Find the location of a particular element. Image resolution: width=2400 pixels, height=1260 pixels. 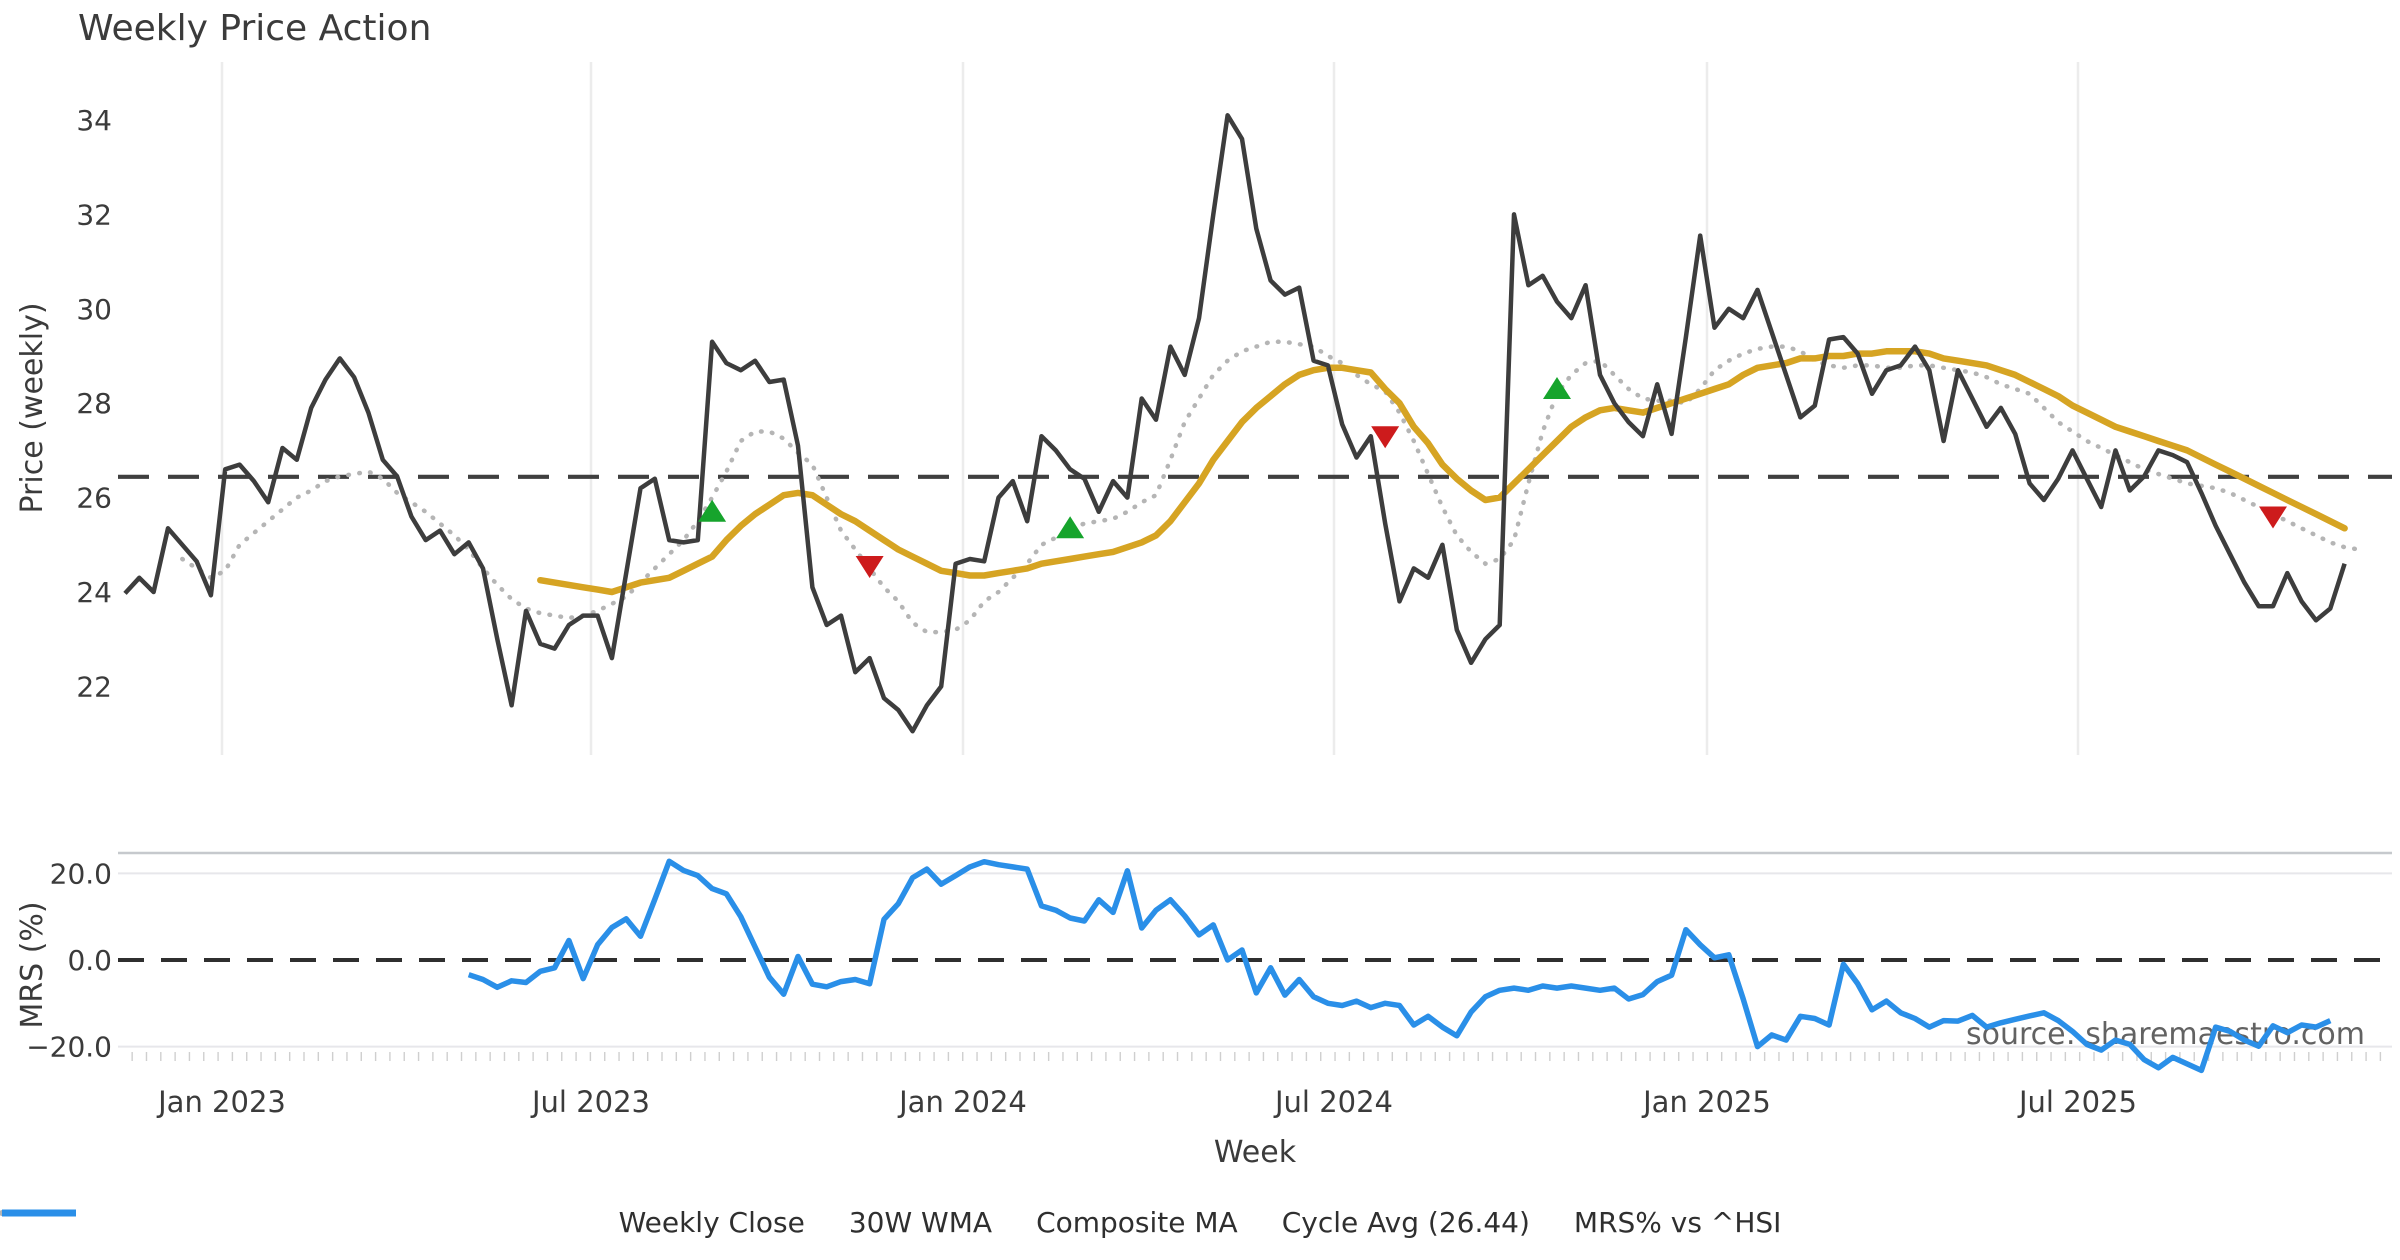

legend-label: Weekly Close is located at coordinates (711, 1222).